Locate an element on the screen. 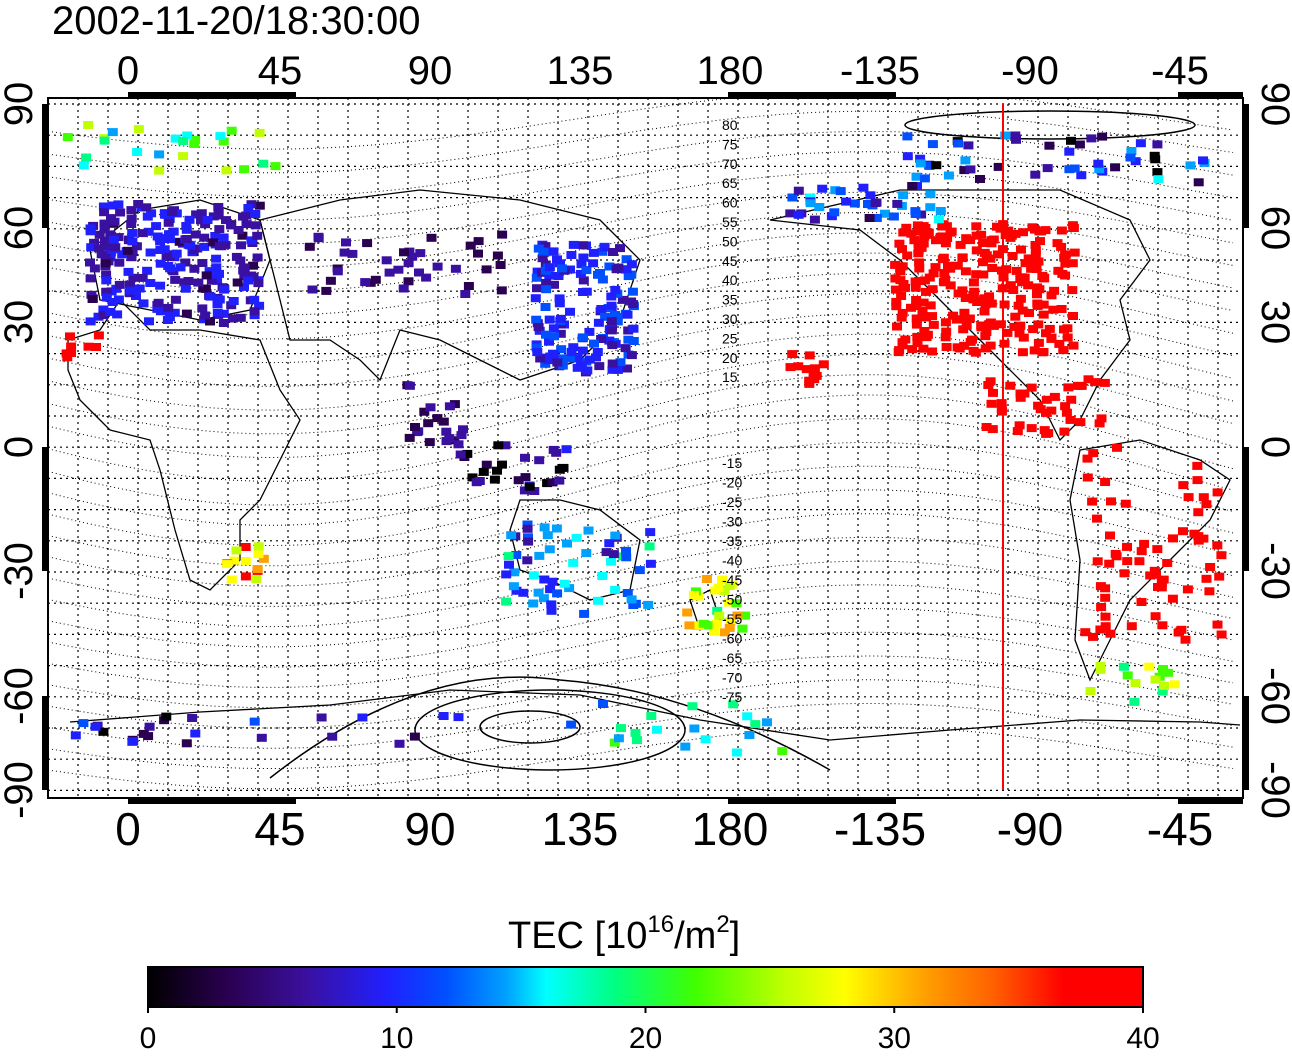  coastline is located at coordinates (1150, 560).